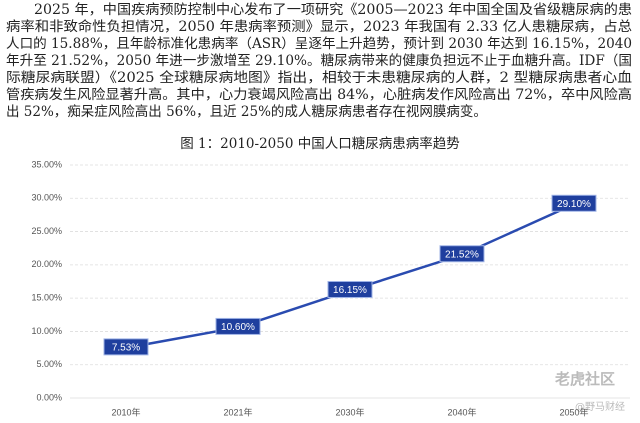 The width and height of the screenshot is (640, 423). I want to click on data-label: 7.53%, so click(126, 347).